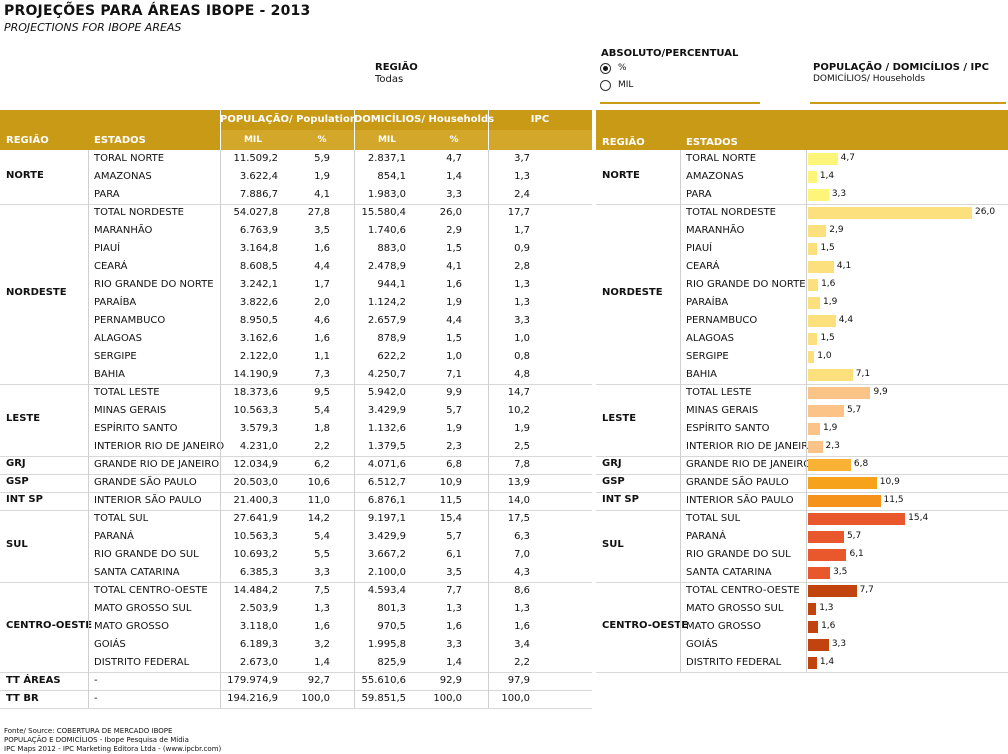 This screenshot has width=1008, height=754. What do you see at coordinates (623, 142) in the screenshot?
I see `chart-header-regiao: REGIÃO` at bounding box center [623, 142].